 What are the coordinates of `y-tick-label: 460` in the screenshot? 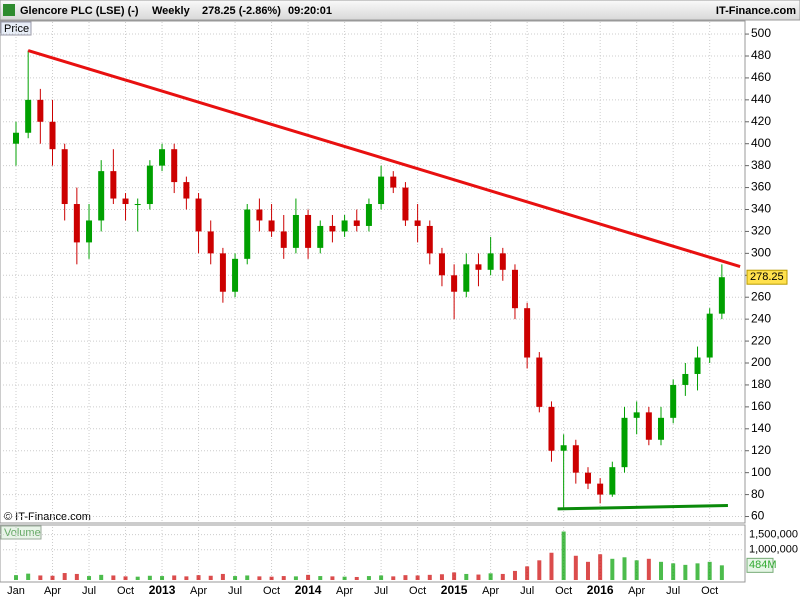 It's located at (761, 77).